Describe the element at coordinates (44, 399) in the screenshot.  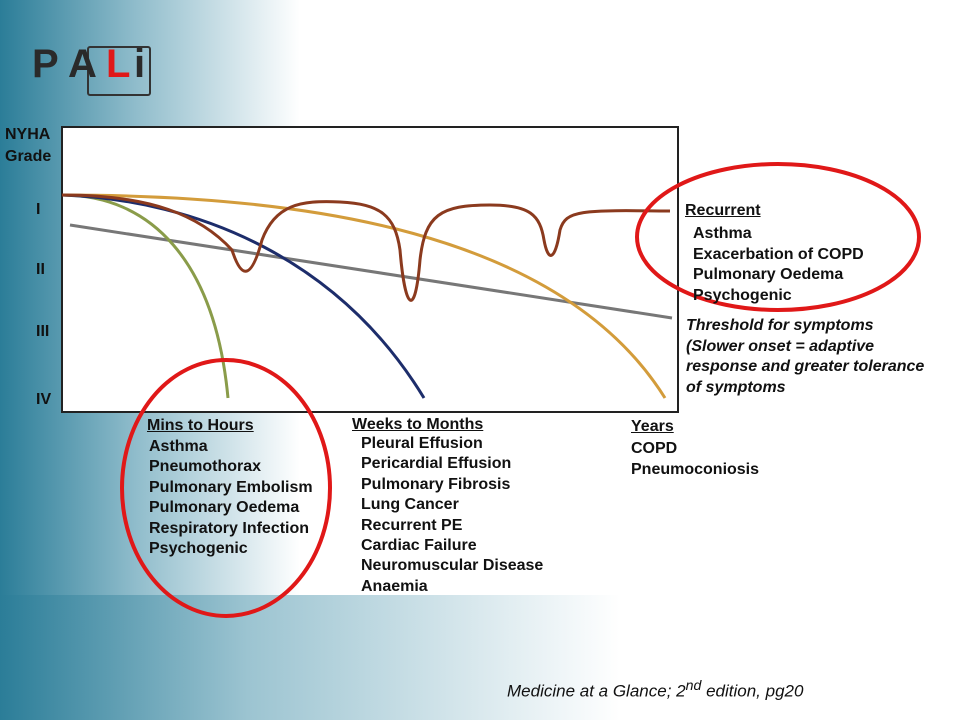
I see `grade-label: IV` at that location.